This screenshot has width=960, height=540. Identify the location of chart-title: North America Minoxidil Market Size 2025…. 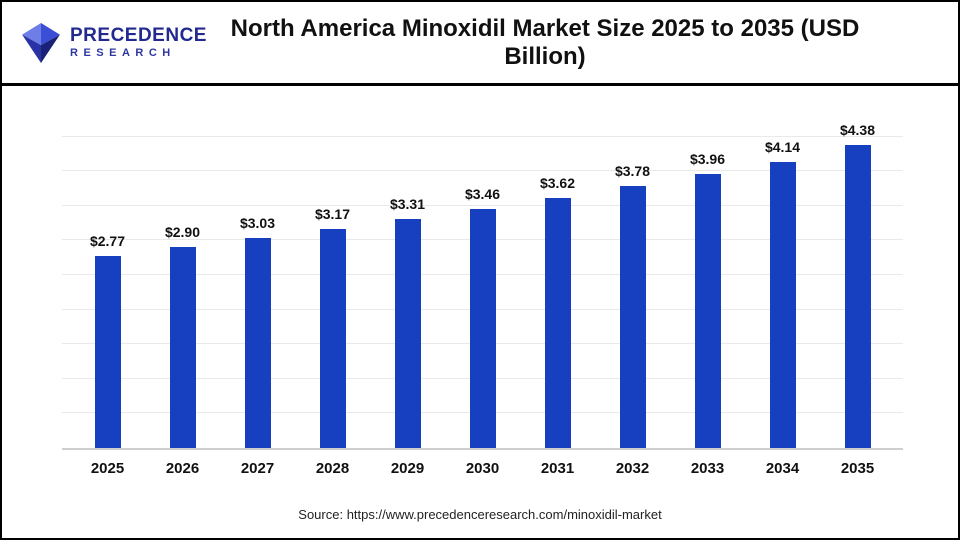
(545, 42).